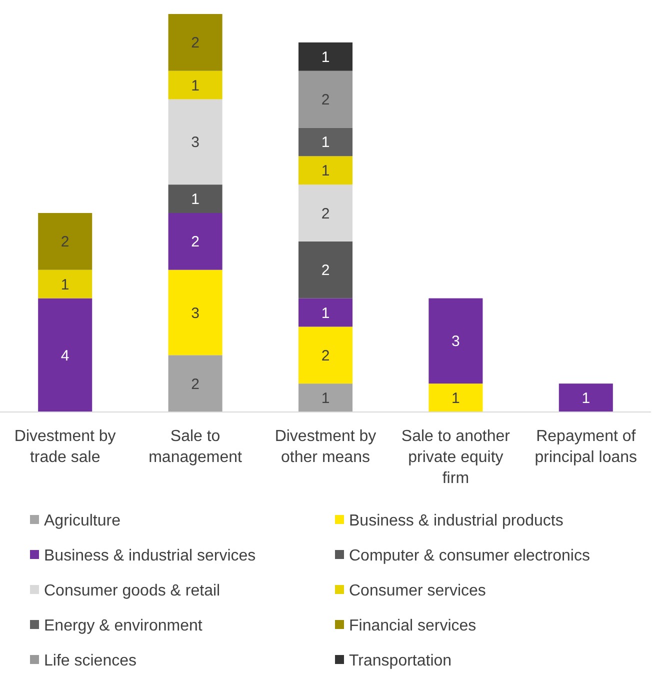 The width and height of the screenshot is (653, 677). Describe the element at coordinates (469, 556) in the screenshot. I see `legend-label: Computer & consumer electronics` at that location.